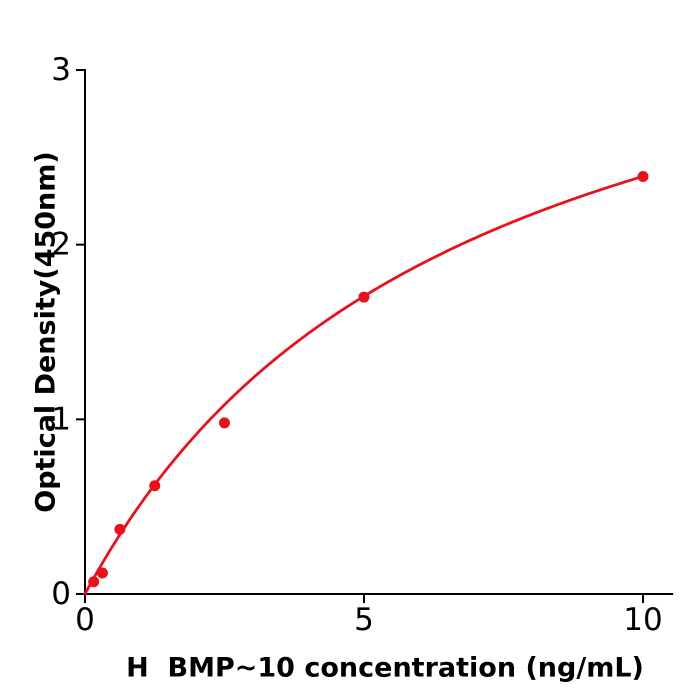  What do you see at coordinates (385, 668) in the screenshot?
I see `x-axis-title: H BMP~10 concentration (ng/mL)` at bounding box center [385, 668].